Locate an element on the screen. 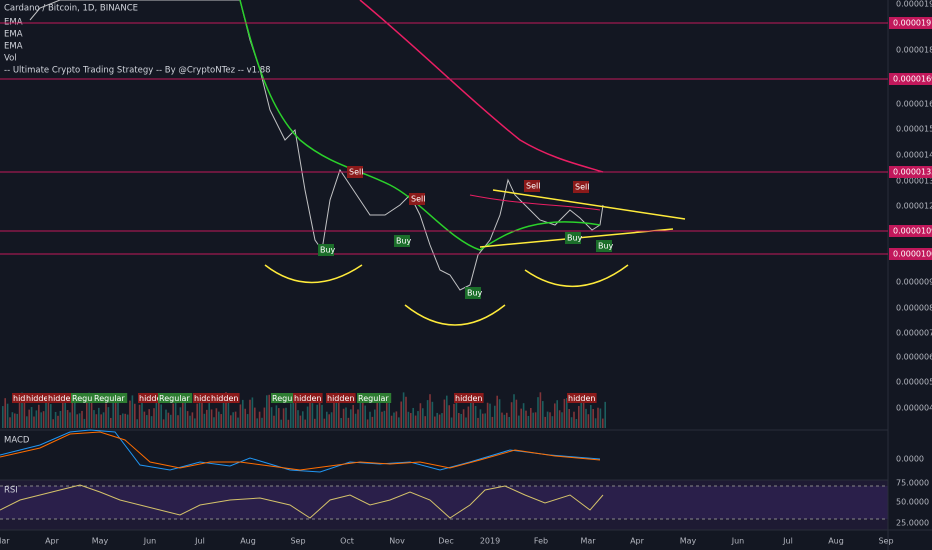  level-label: 0.00001097 is located at coordinates (912, 231).